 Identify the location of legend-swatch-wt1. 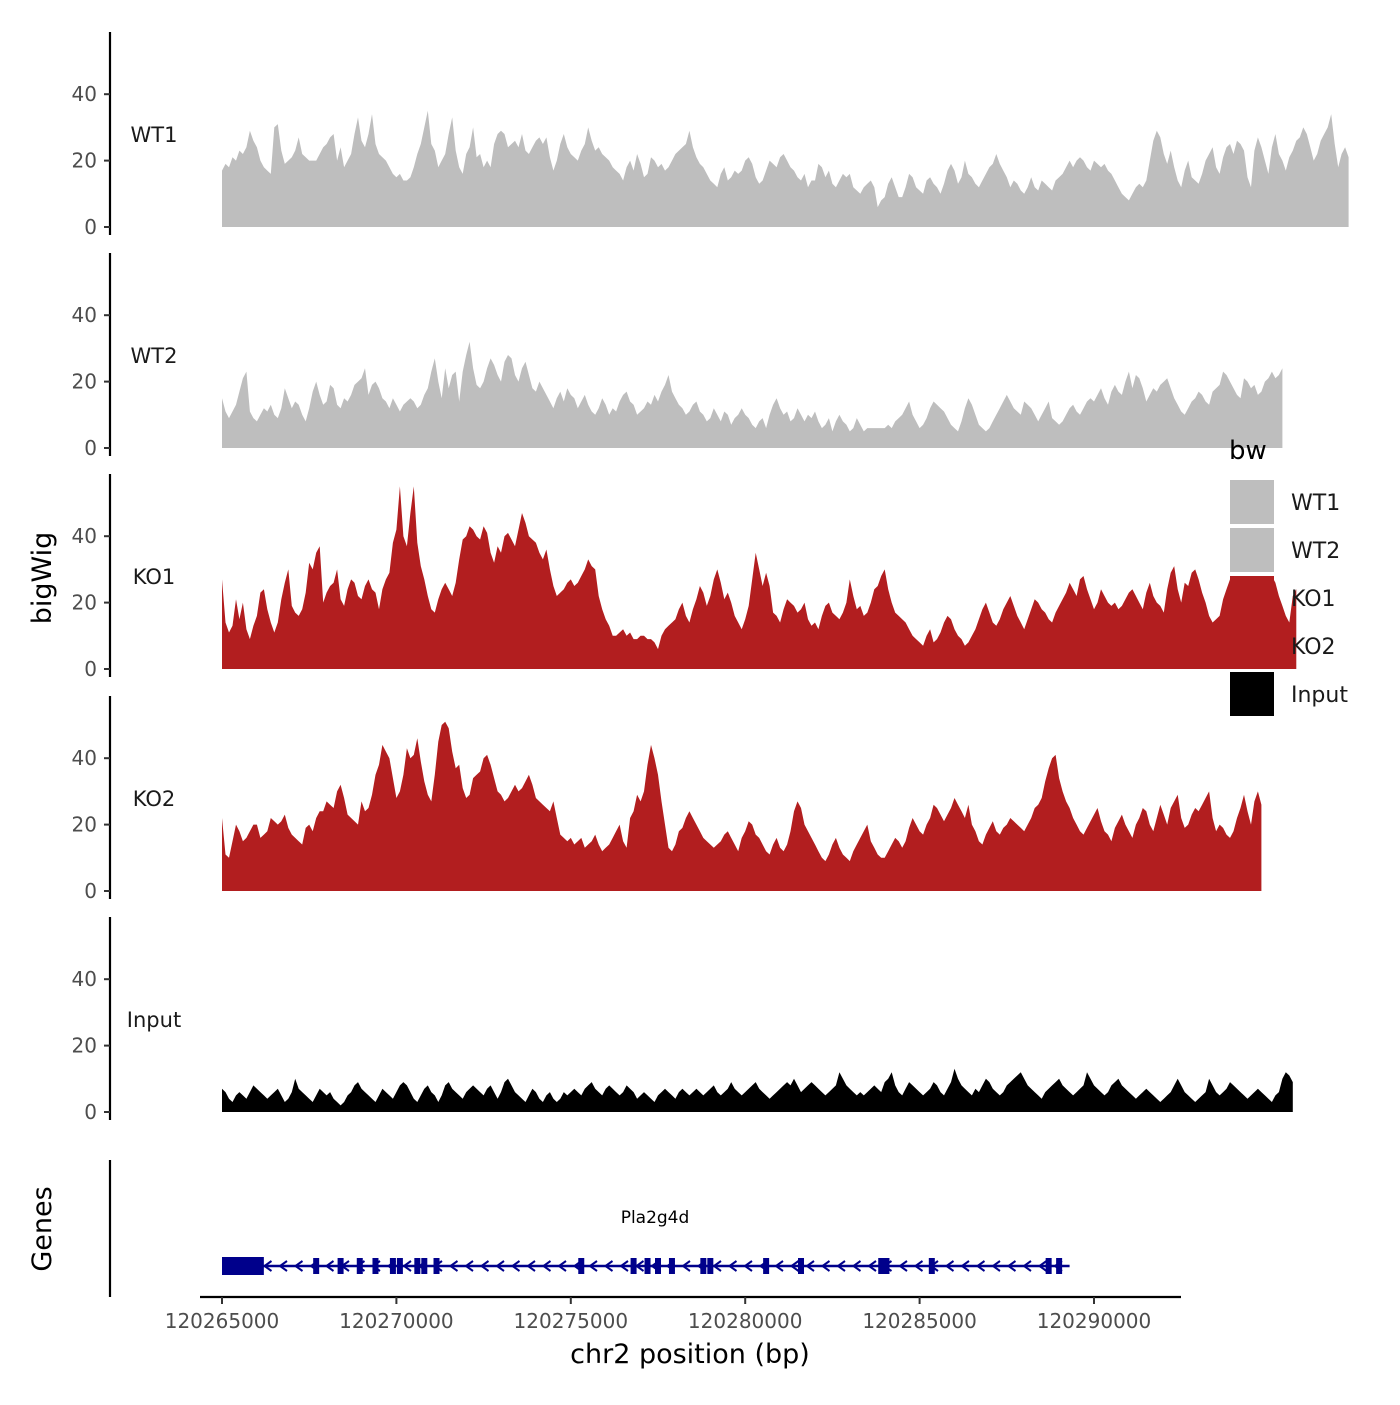
(1252, 502).